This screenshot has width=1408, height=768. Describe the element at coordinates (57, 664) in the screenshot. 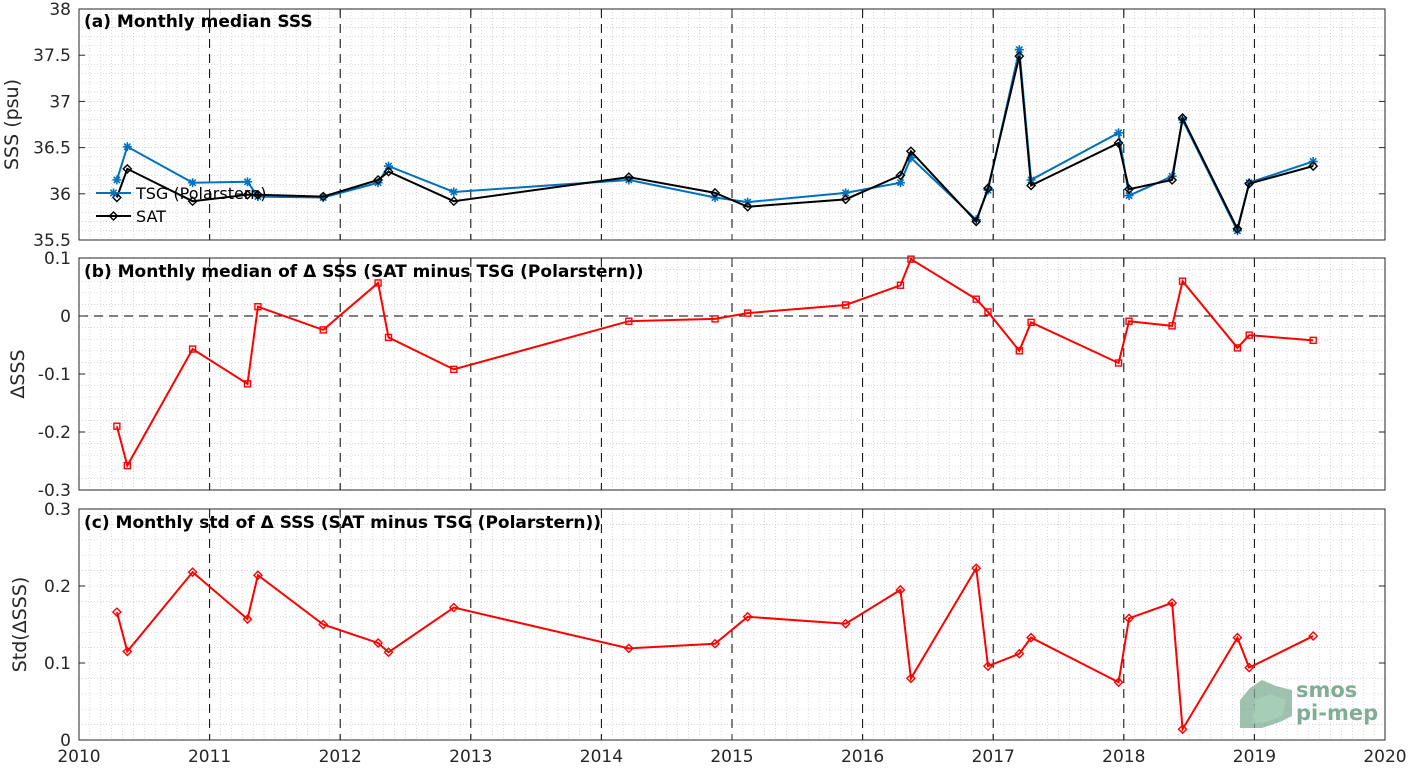

I see `y-tick-label: 0.1` at that location.